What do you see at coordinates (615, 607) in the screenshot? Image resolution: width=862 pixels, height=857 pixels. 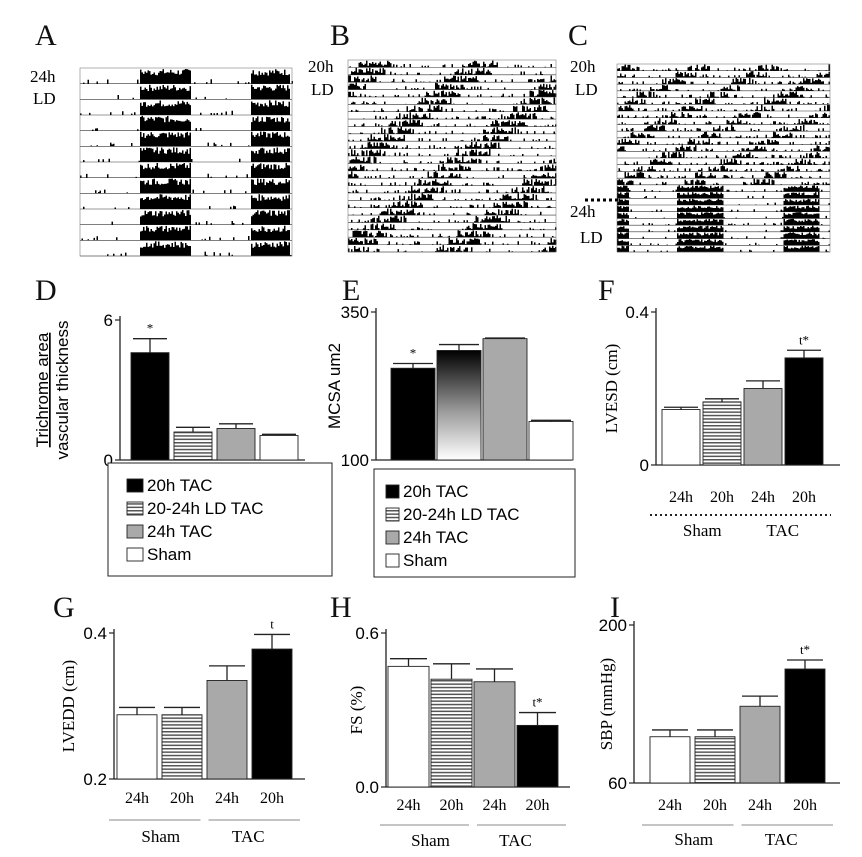 I see `panel-letter-i: I` at bounding box center [615, 607].